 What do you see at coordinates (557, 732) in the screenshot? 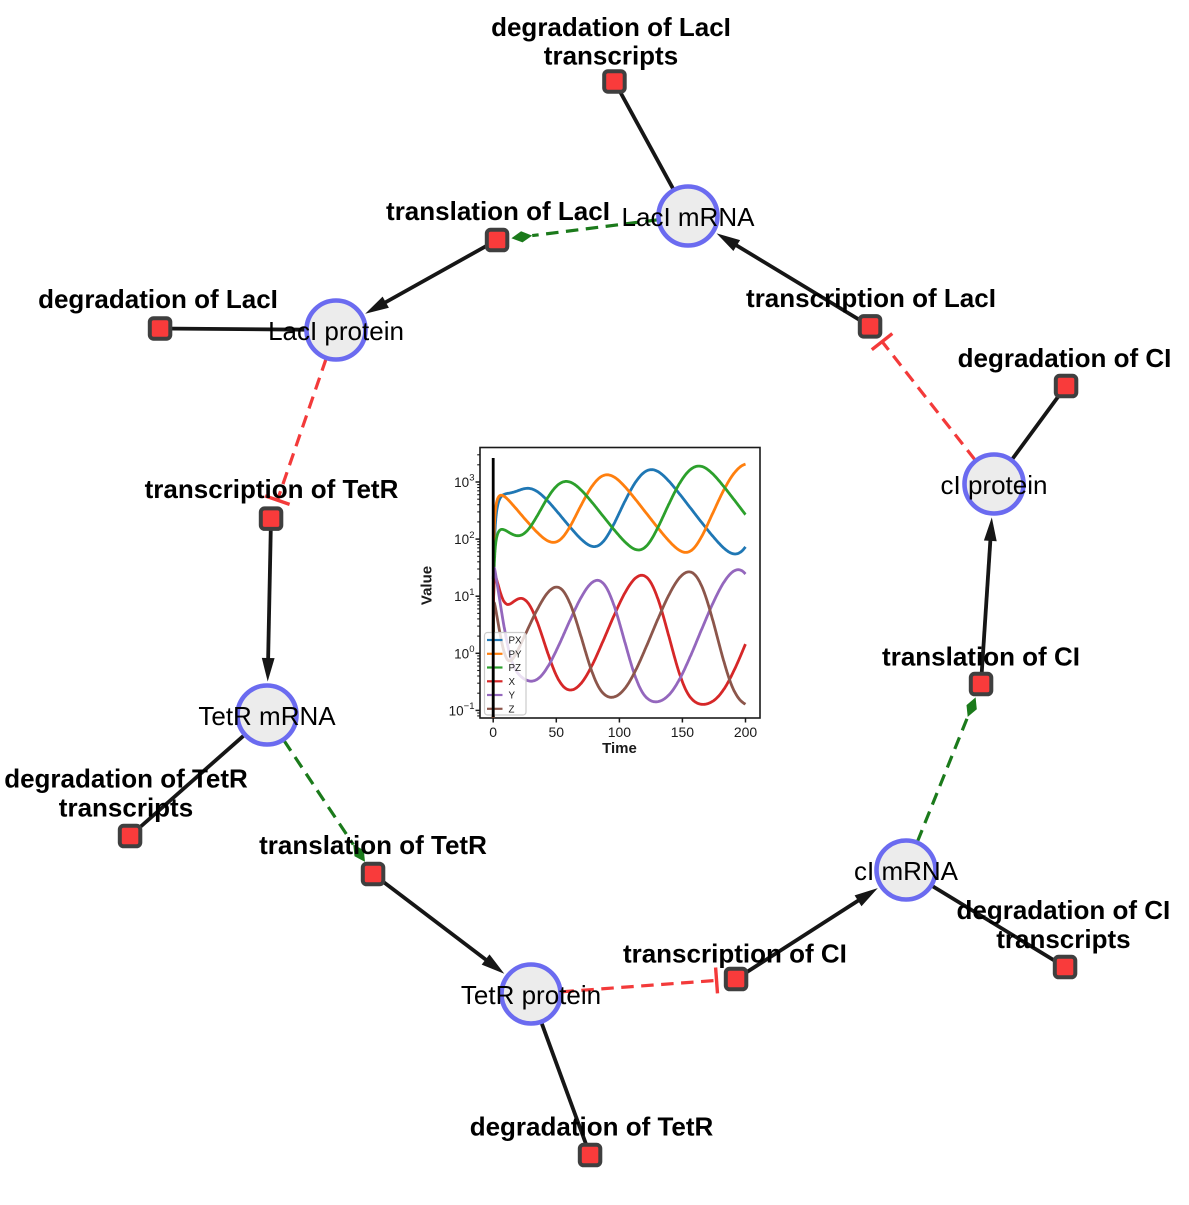
I see `svg-text: 50` at bounding box center [557, 732].